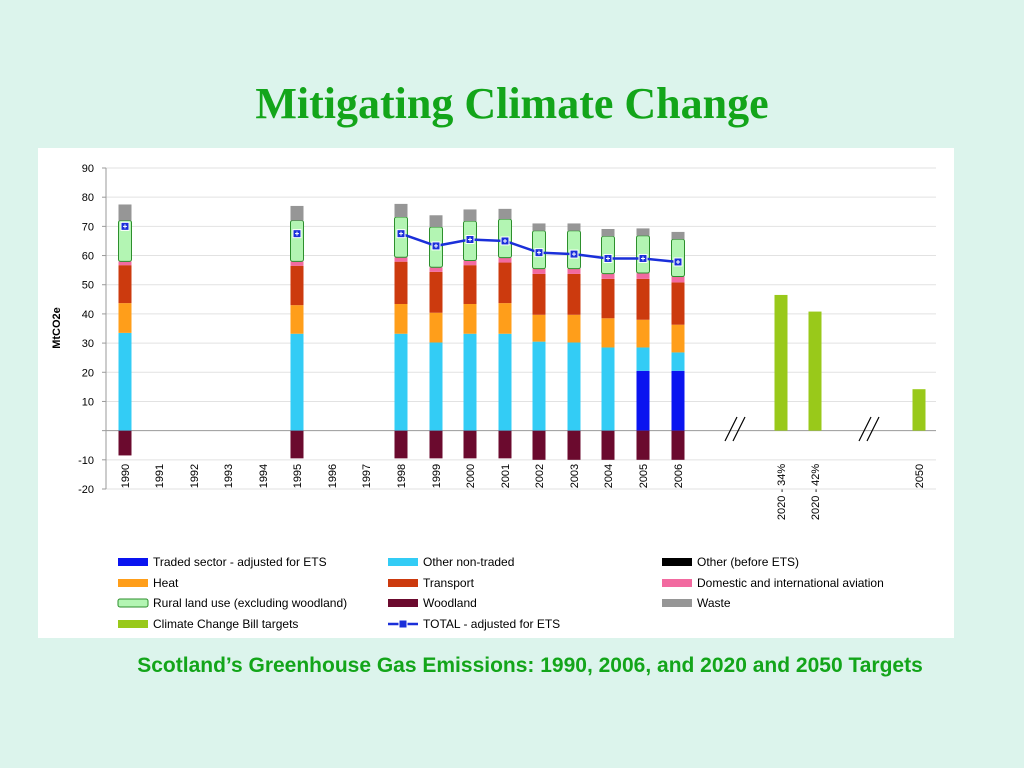 The width and height of the screenshot is (1024, 768). Describe the element at coordinates (468, 562) in the screenshot. I see `legend-label: Other non-traded` at that location.